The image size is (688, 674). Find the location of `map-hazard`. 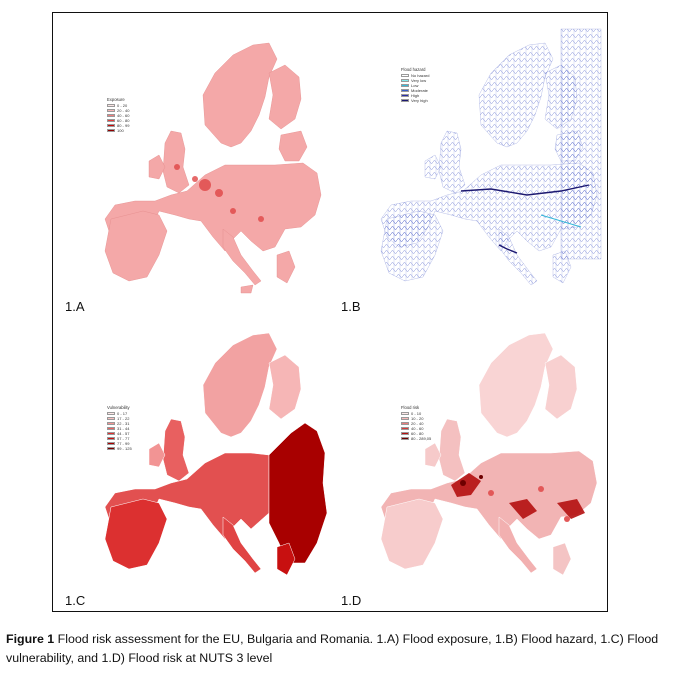

map-hazard is located at coordinates (491, 157).